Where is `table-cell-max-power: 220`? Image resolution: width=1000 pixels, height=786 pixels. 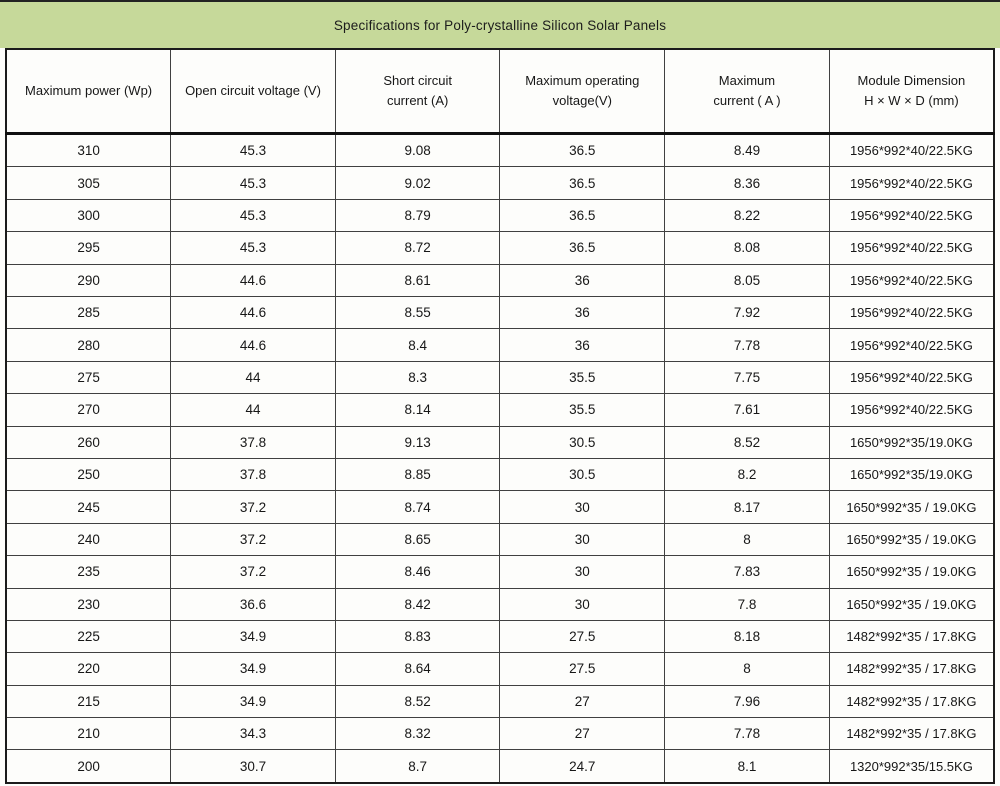
table-cell-max-power: 220 is located at coordinates (88, 669).